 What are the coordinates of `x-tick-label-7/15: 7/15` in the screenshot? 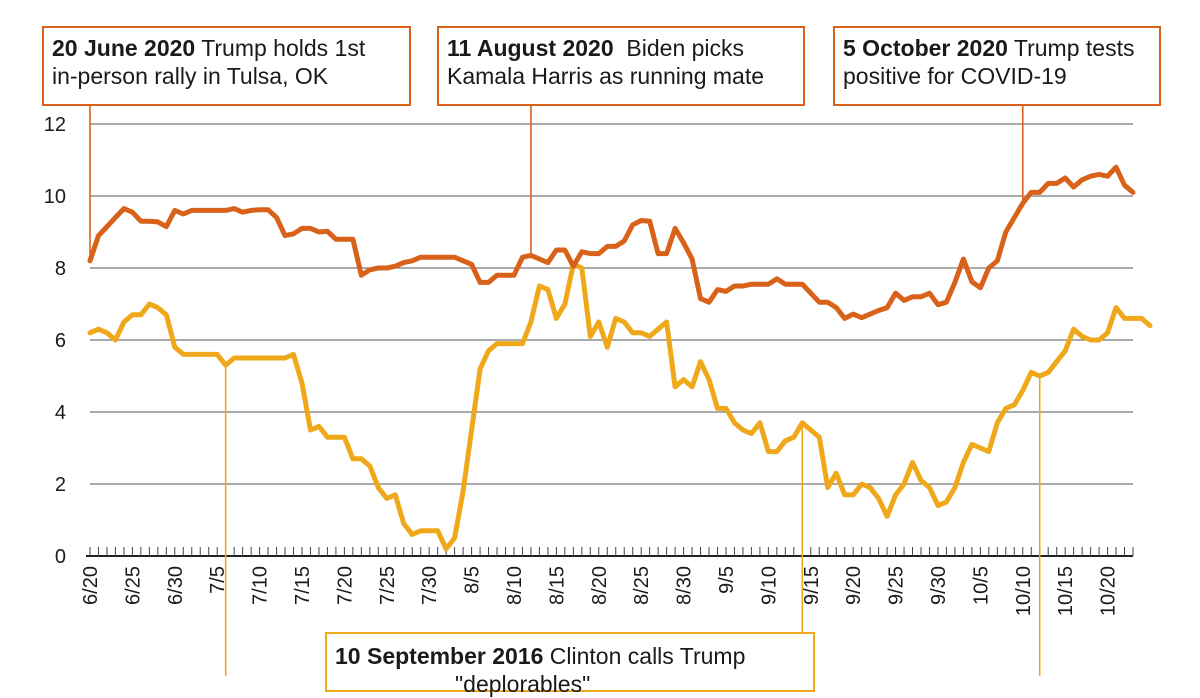 It's located at (303, 585).